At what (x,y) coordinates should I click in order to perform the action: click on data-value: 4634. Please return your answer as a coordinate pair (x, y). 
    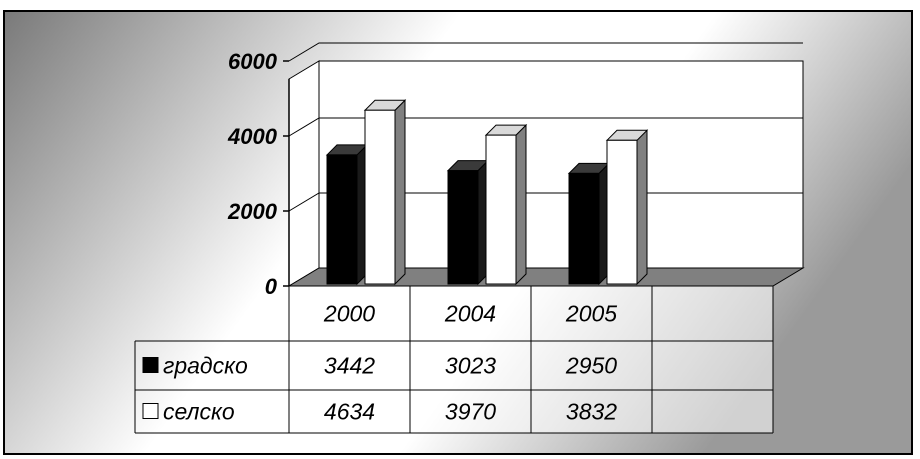
    Looking at the image, I should click on (349, 412).